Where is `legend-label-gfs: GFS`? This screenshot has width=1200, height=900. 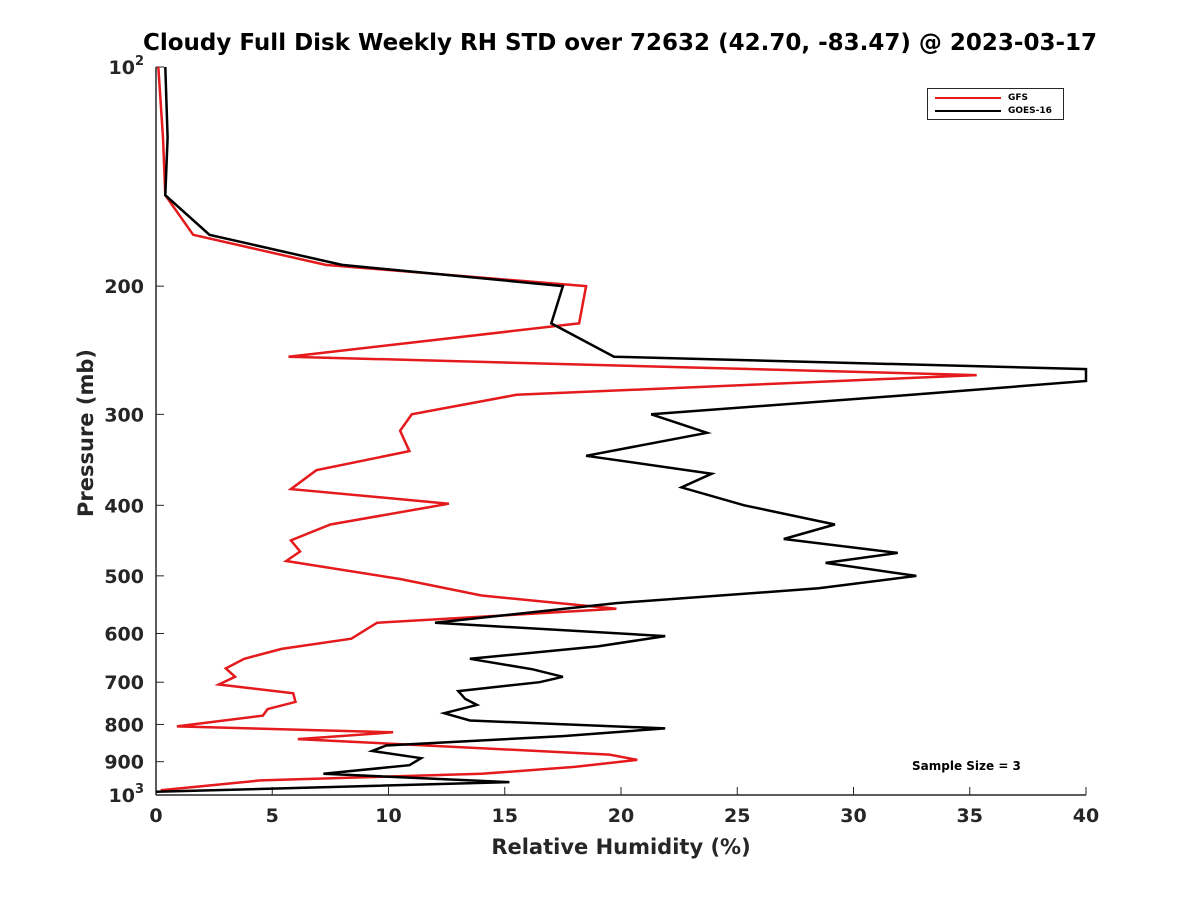
legend-label-gfs: GFS is located at coordinates (1018, 98).